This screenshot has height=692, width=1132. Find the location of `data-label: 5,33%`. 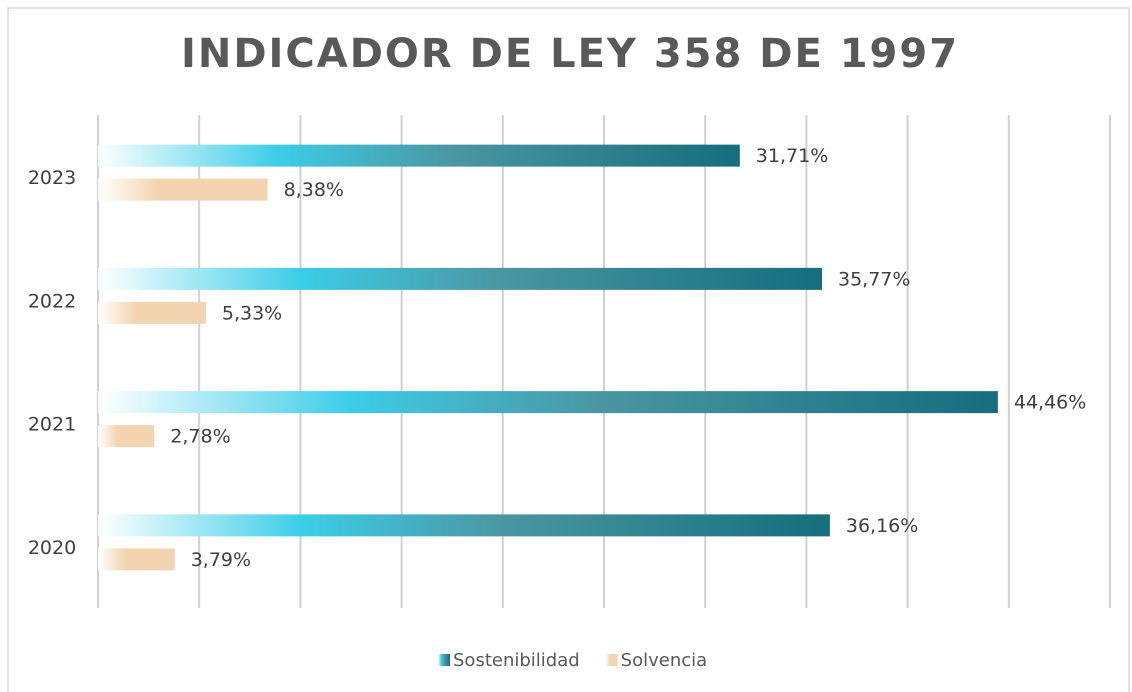

data-label: 5,33% is located at coordinates (252, 313).